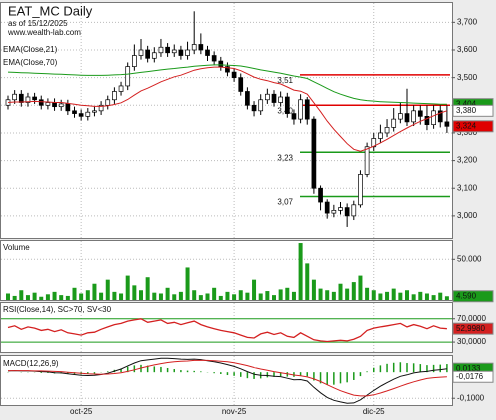 The image size is (496, 420). Describe the element at coordinates (467, 215) in the screenshot. I see `y-tick-label: 3,000` at that location.